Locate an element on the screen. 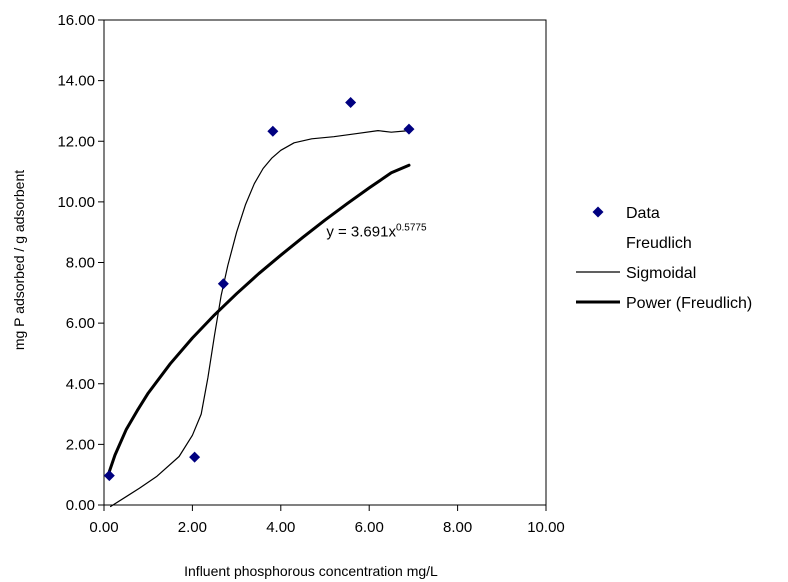  x-tick-label: 10.00 is located at coordinates (546, 527).